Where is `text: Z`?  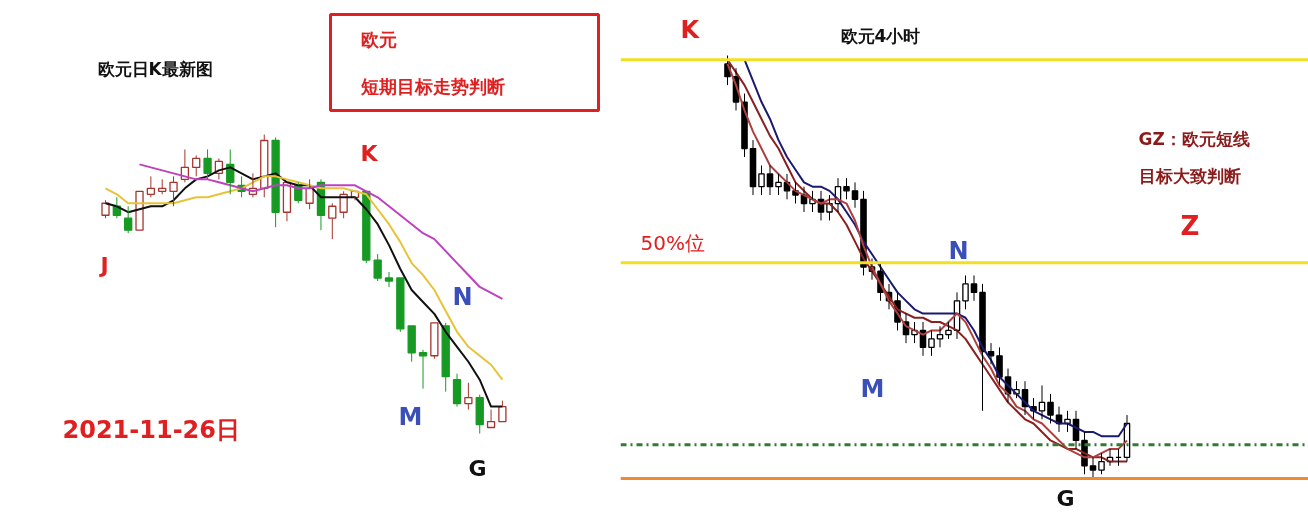
text: Z is located at coordinates (1190, 225).